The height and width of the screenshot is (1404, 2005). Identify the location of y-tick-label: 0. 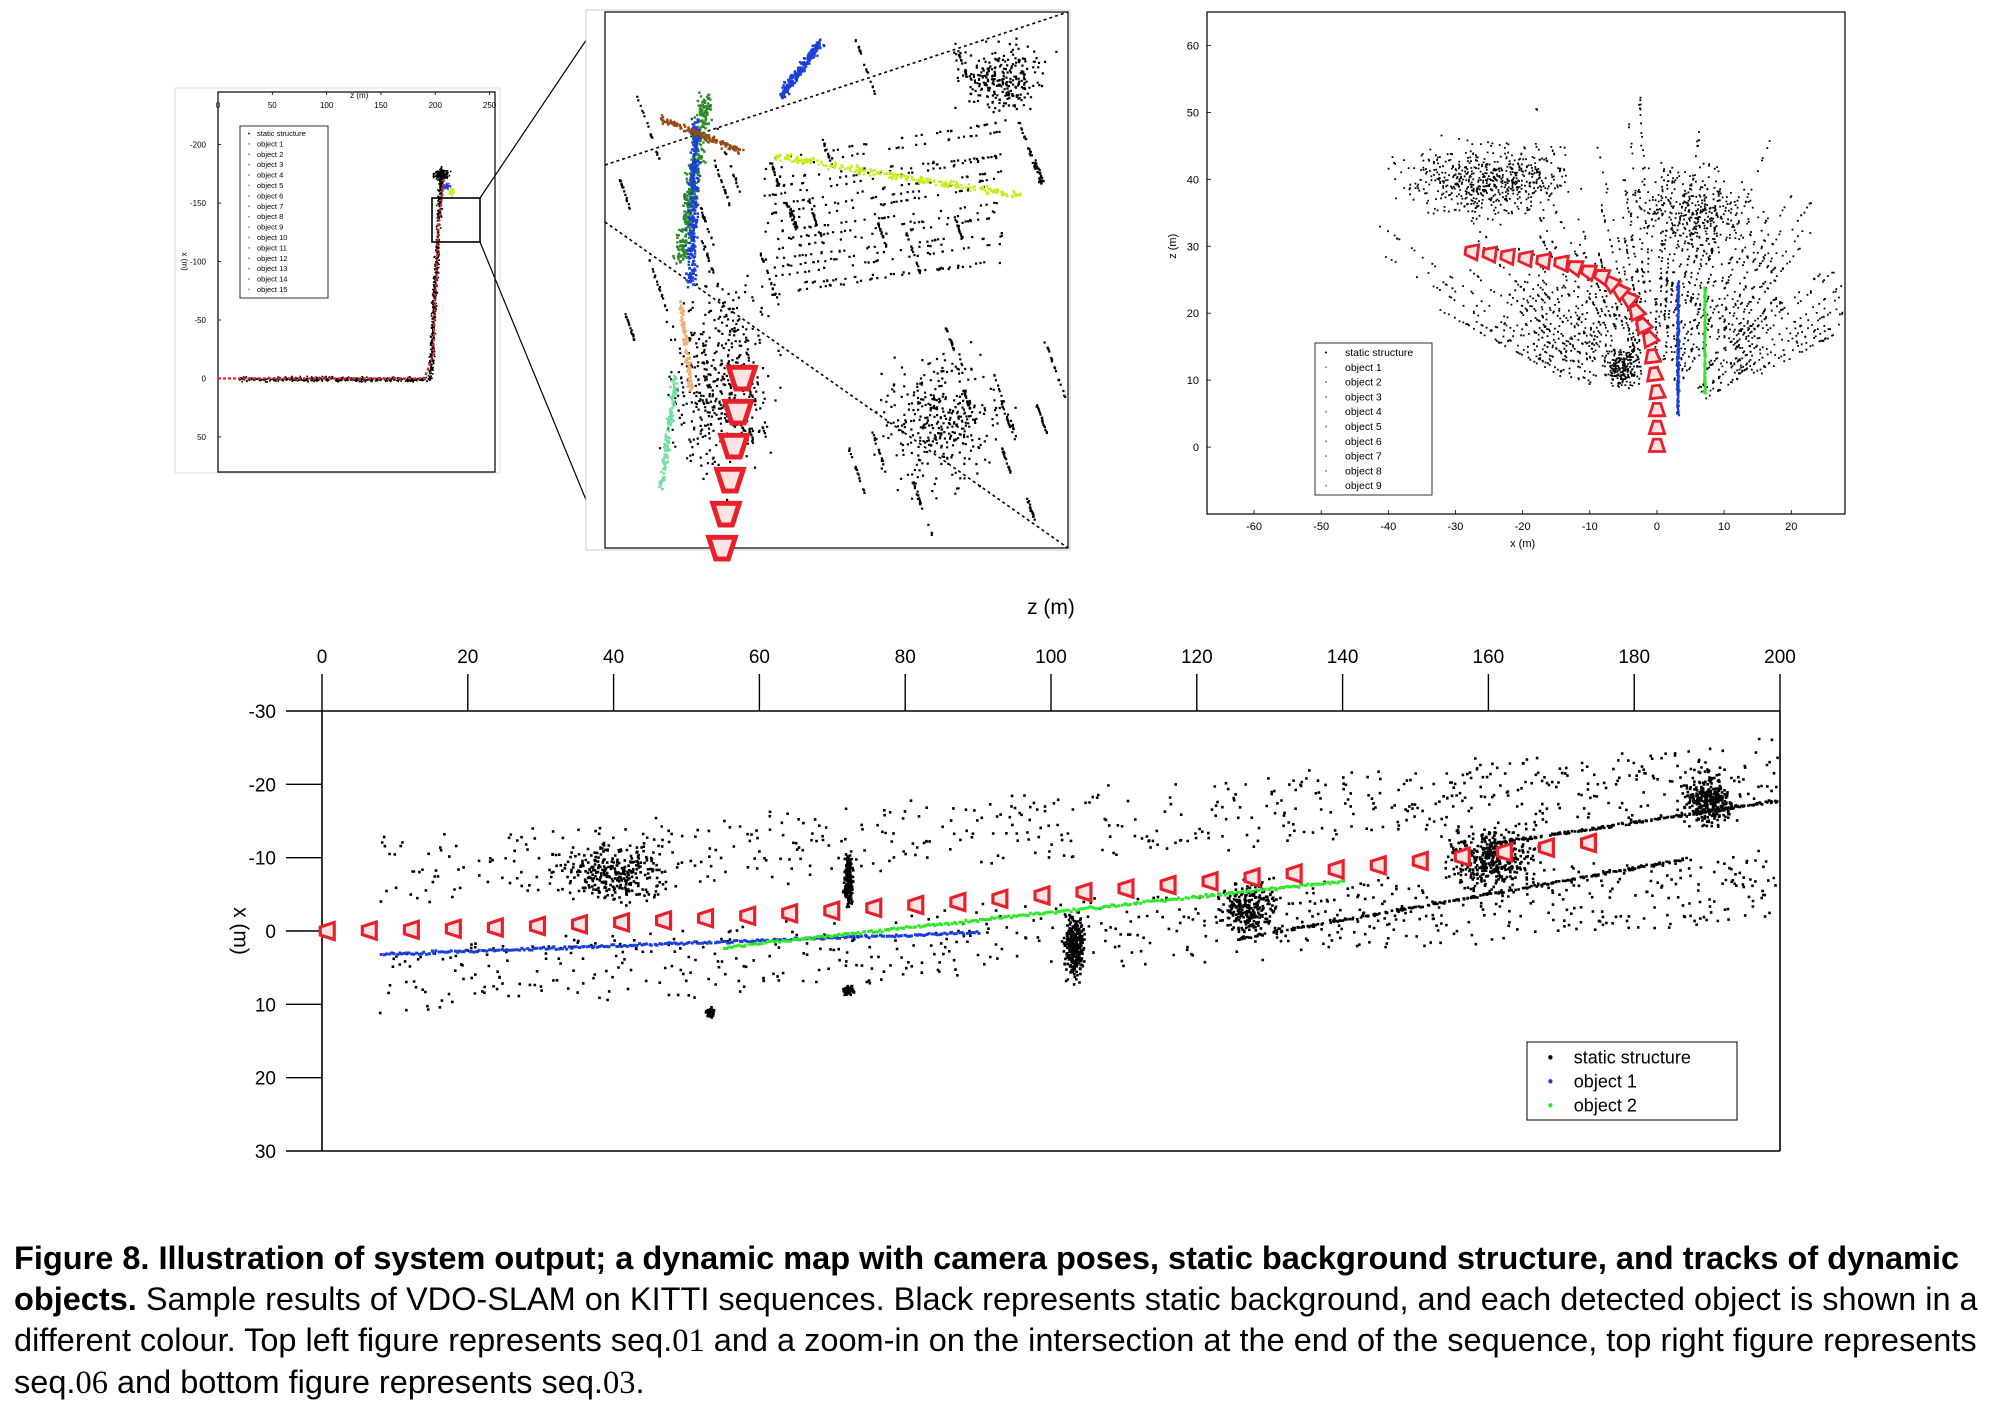
(1196, 448).